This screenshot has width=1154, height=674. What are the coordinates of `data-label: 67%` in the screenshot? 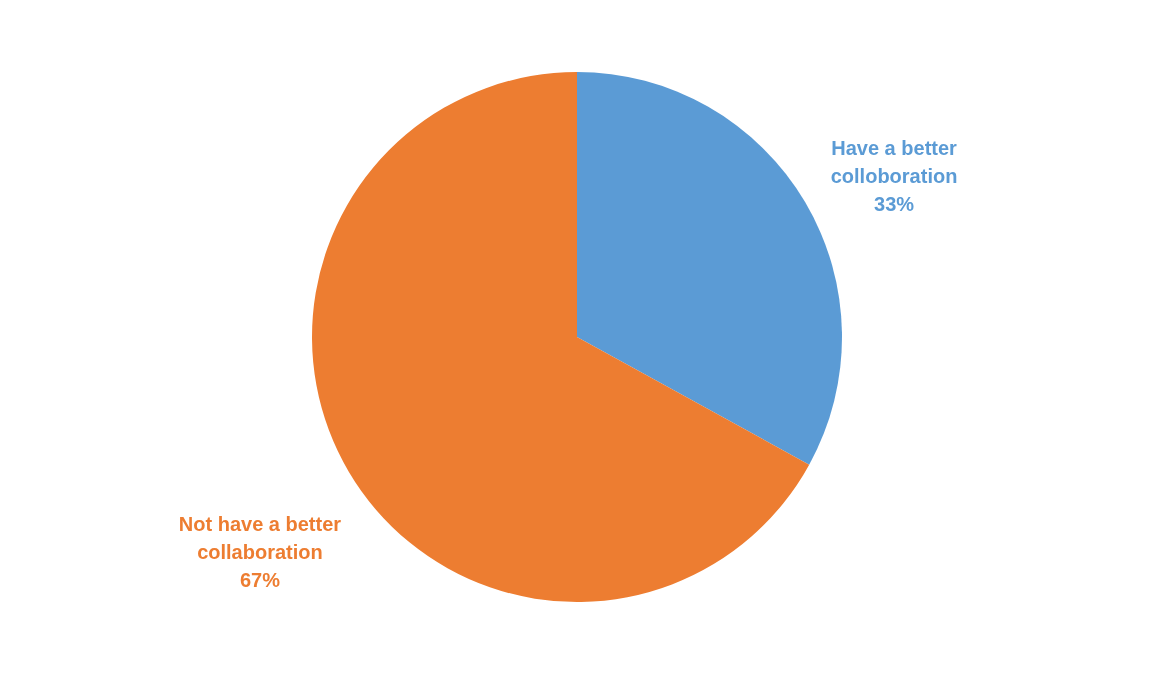 It's located at (260, 579).